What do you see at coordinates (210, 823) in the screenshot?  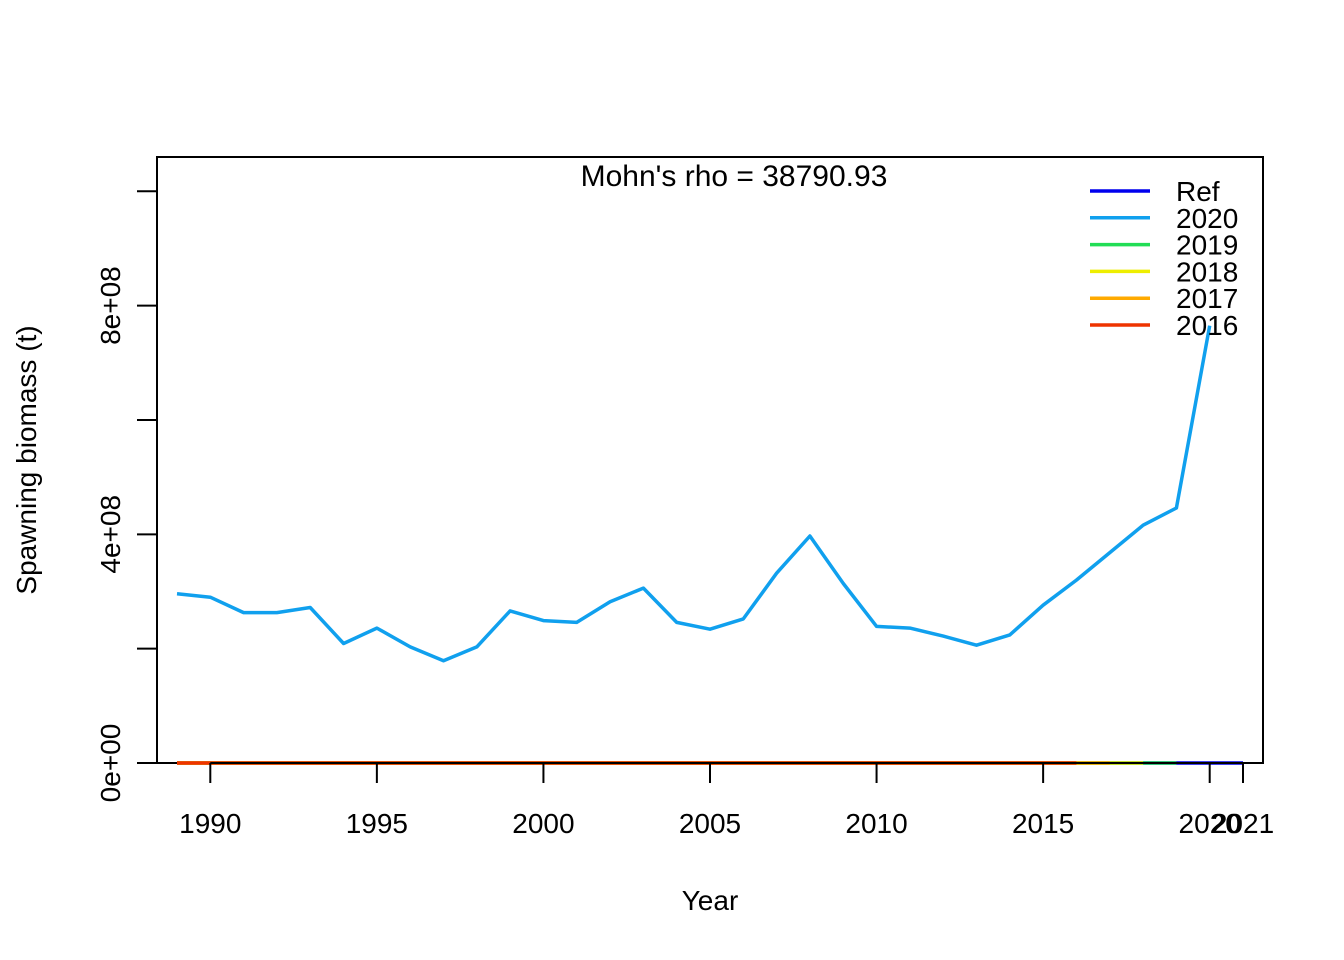 I see `x-tick-label: 1990` at bounding box center [210, 823].